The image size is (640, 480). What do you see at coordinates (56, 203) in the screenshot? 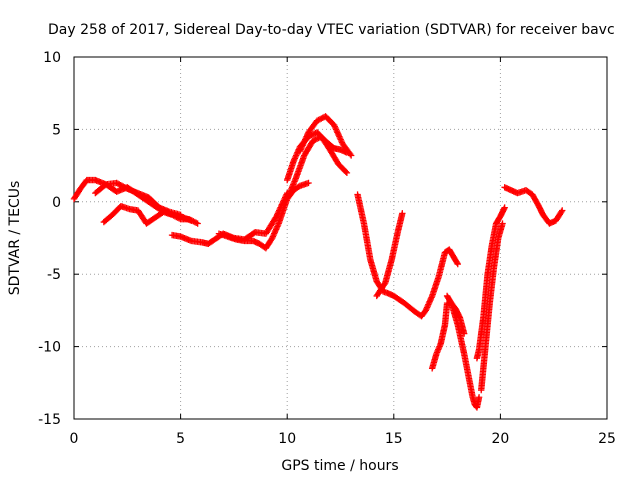
I see `y-tick-label: 0` at bounding box center [56, 203].